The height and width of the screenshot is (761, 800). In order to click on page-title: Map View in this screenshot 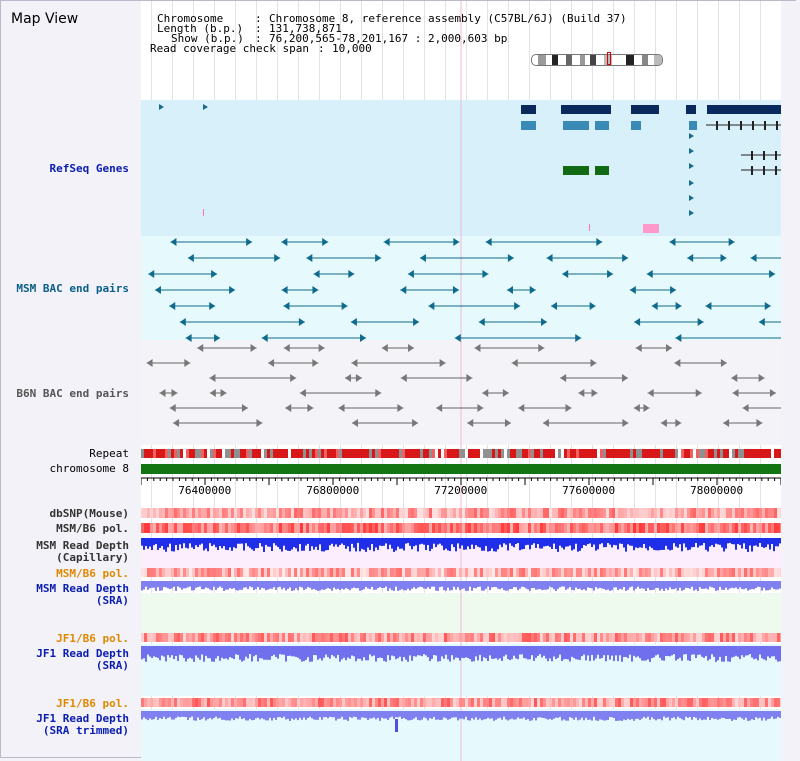, I will do `click(45, 19)`.